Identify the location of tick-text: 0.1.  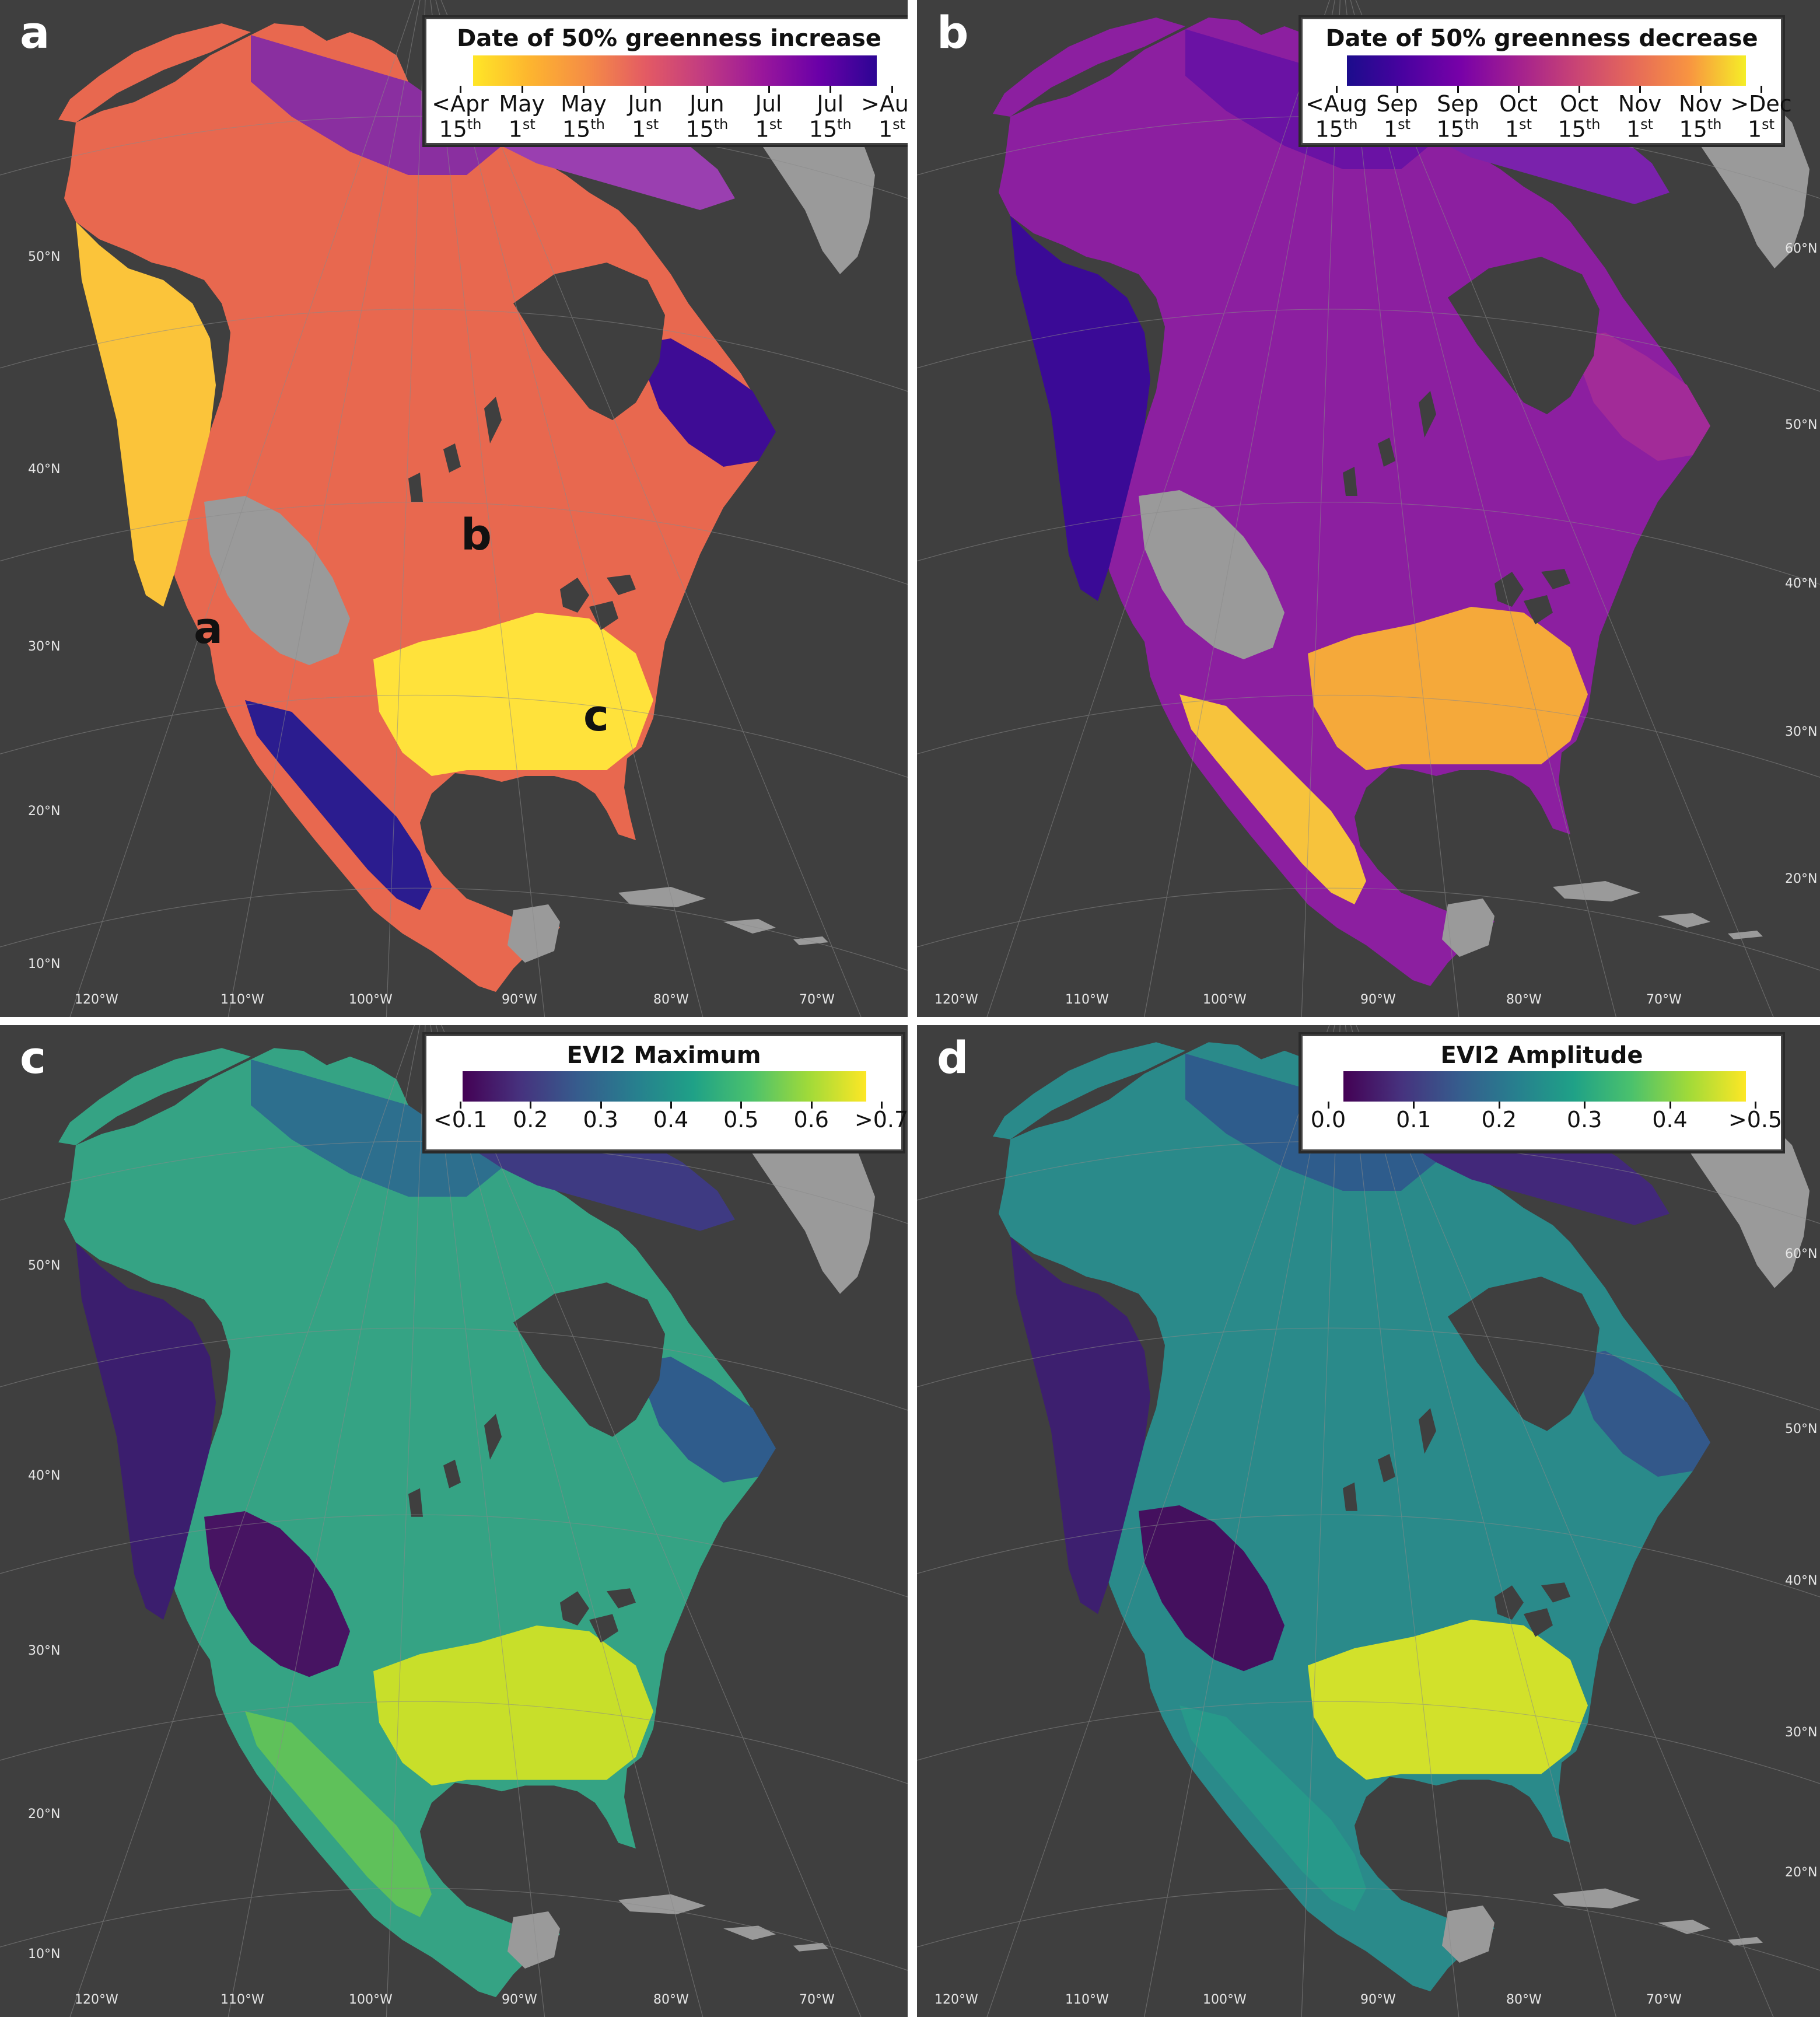
(1414, 1119).